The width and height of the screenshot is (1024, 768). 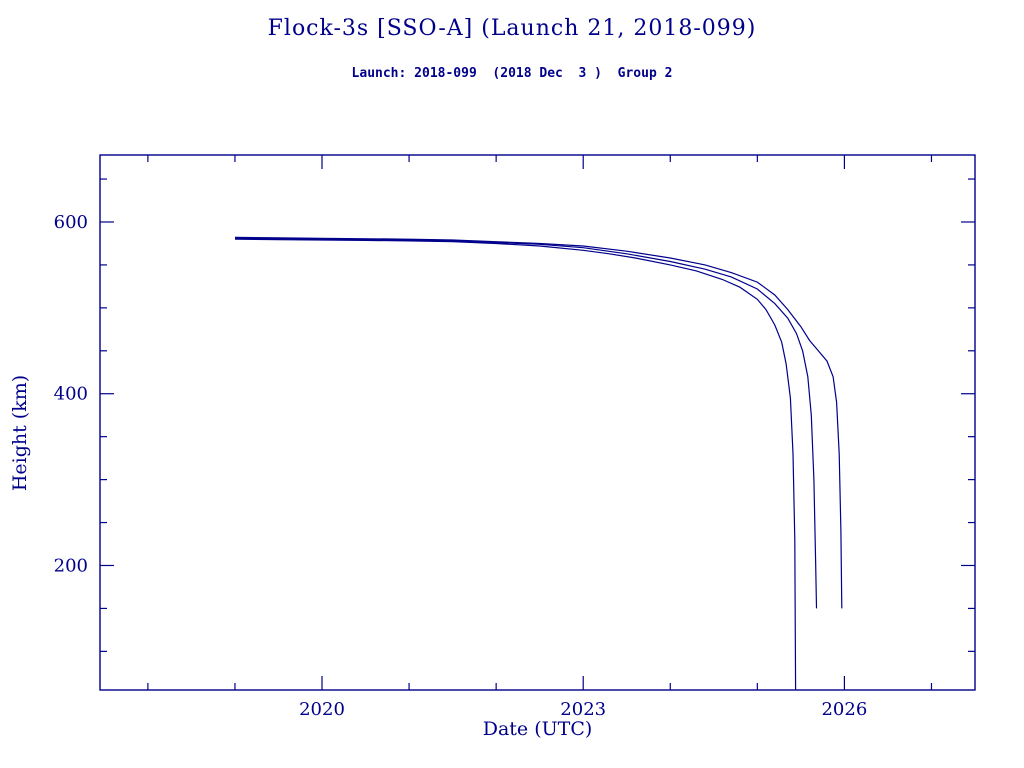 What do you see at coordinates (537, 729) in the screenshot?
I see `x-axis-label: Date (UTC)` at bounding box center [537, 729].